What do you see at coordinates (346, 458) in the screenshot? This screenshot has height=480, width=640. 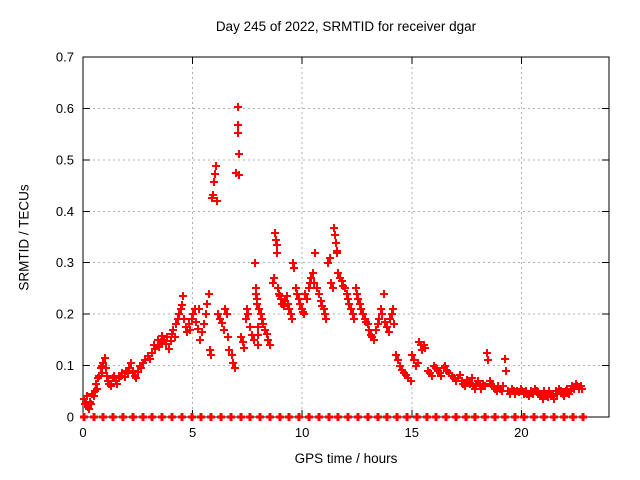 I see `x-axis-label: GPS time / hours` at bounding box center [346, 458].